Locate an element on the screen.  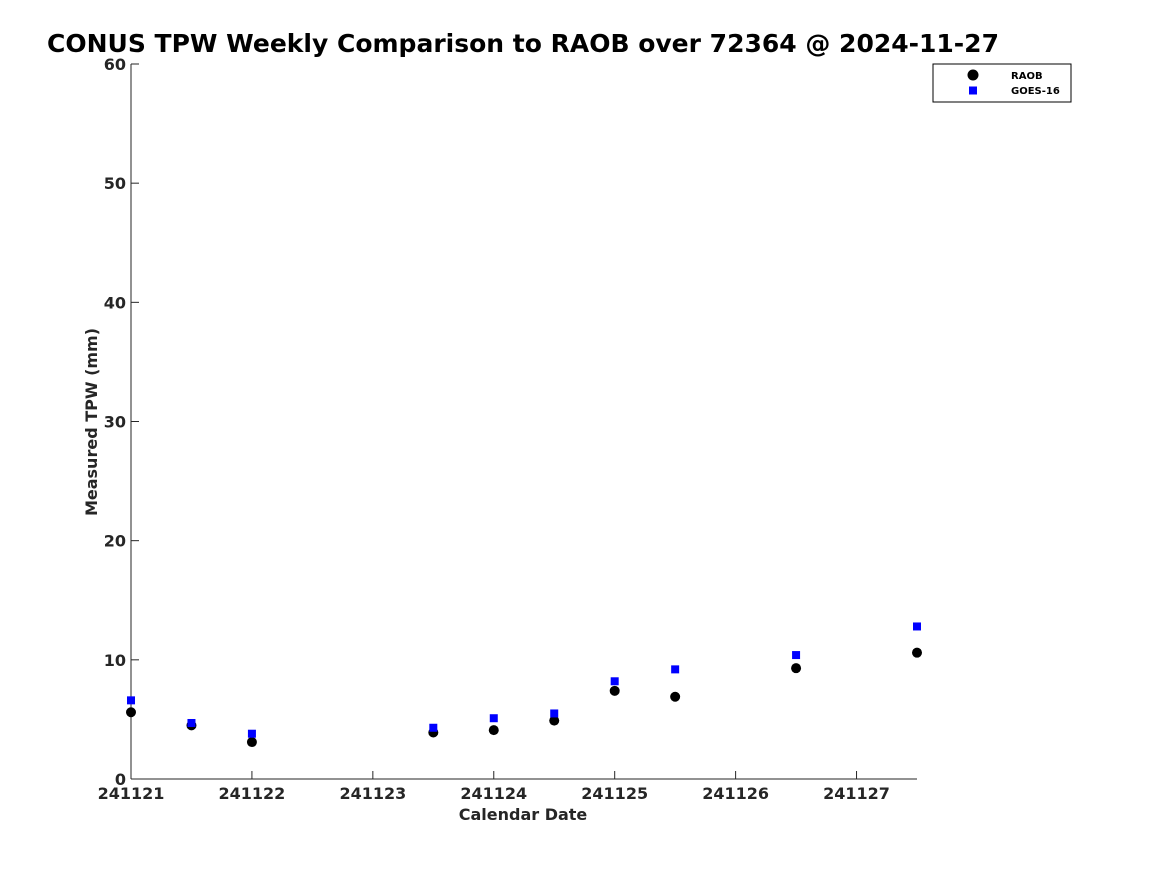
legend: RAOB GOES-16 is located at coordinates (1002, 83).